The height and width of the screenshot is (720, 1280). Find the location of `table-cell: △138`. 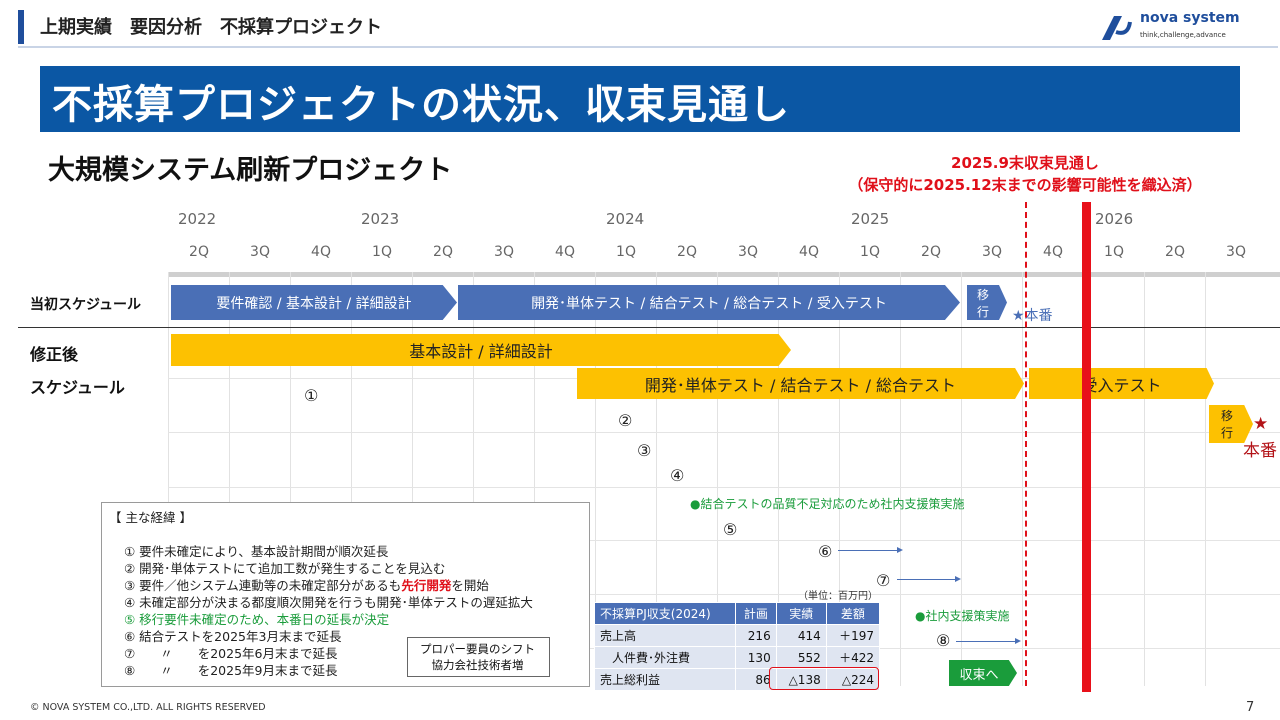

table-cell: △138 is located at coordinates (801, 679).